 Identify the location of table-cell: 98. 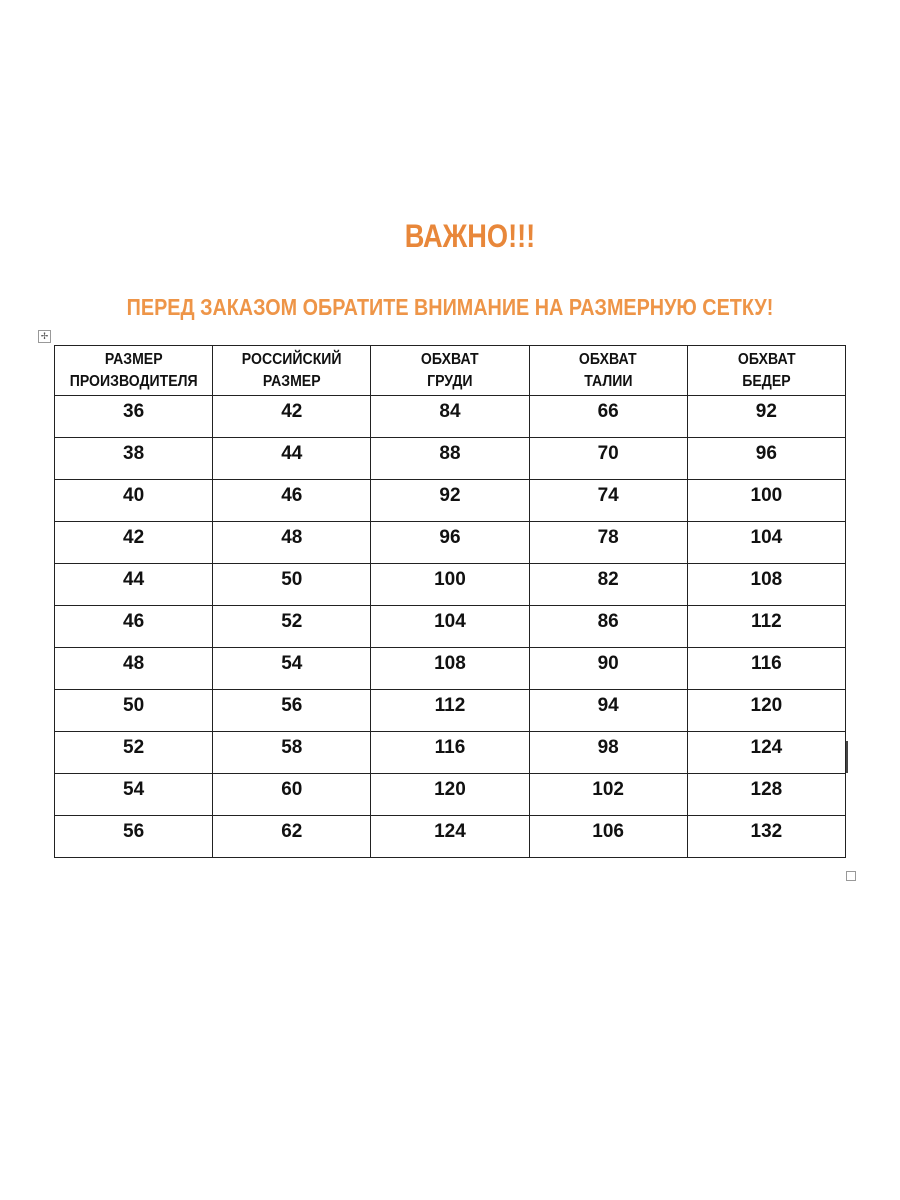
(608, 752).